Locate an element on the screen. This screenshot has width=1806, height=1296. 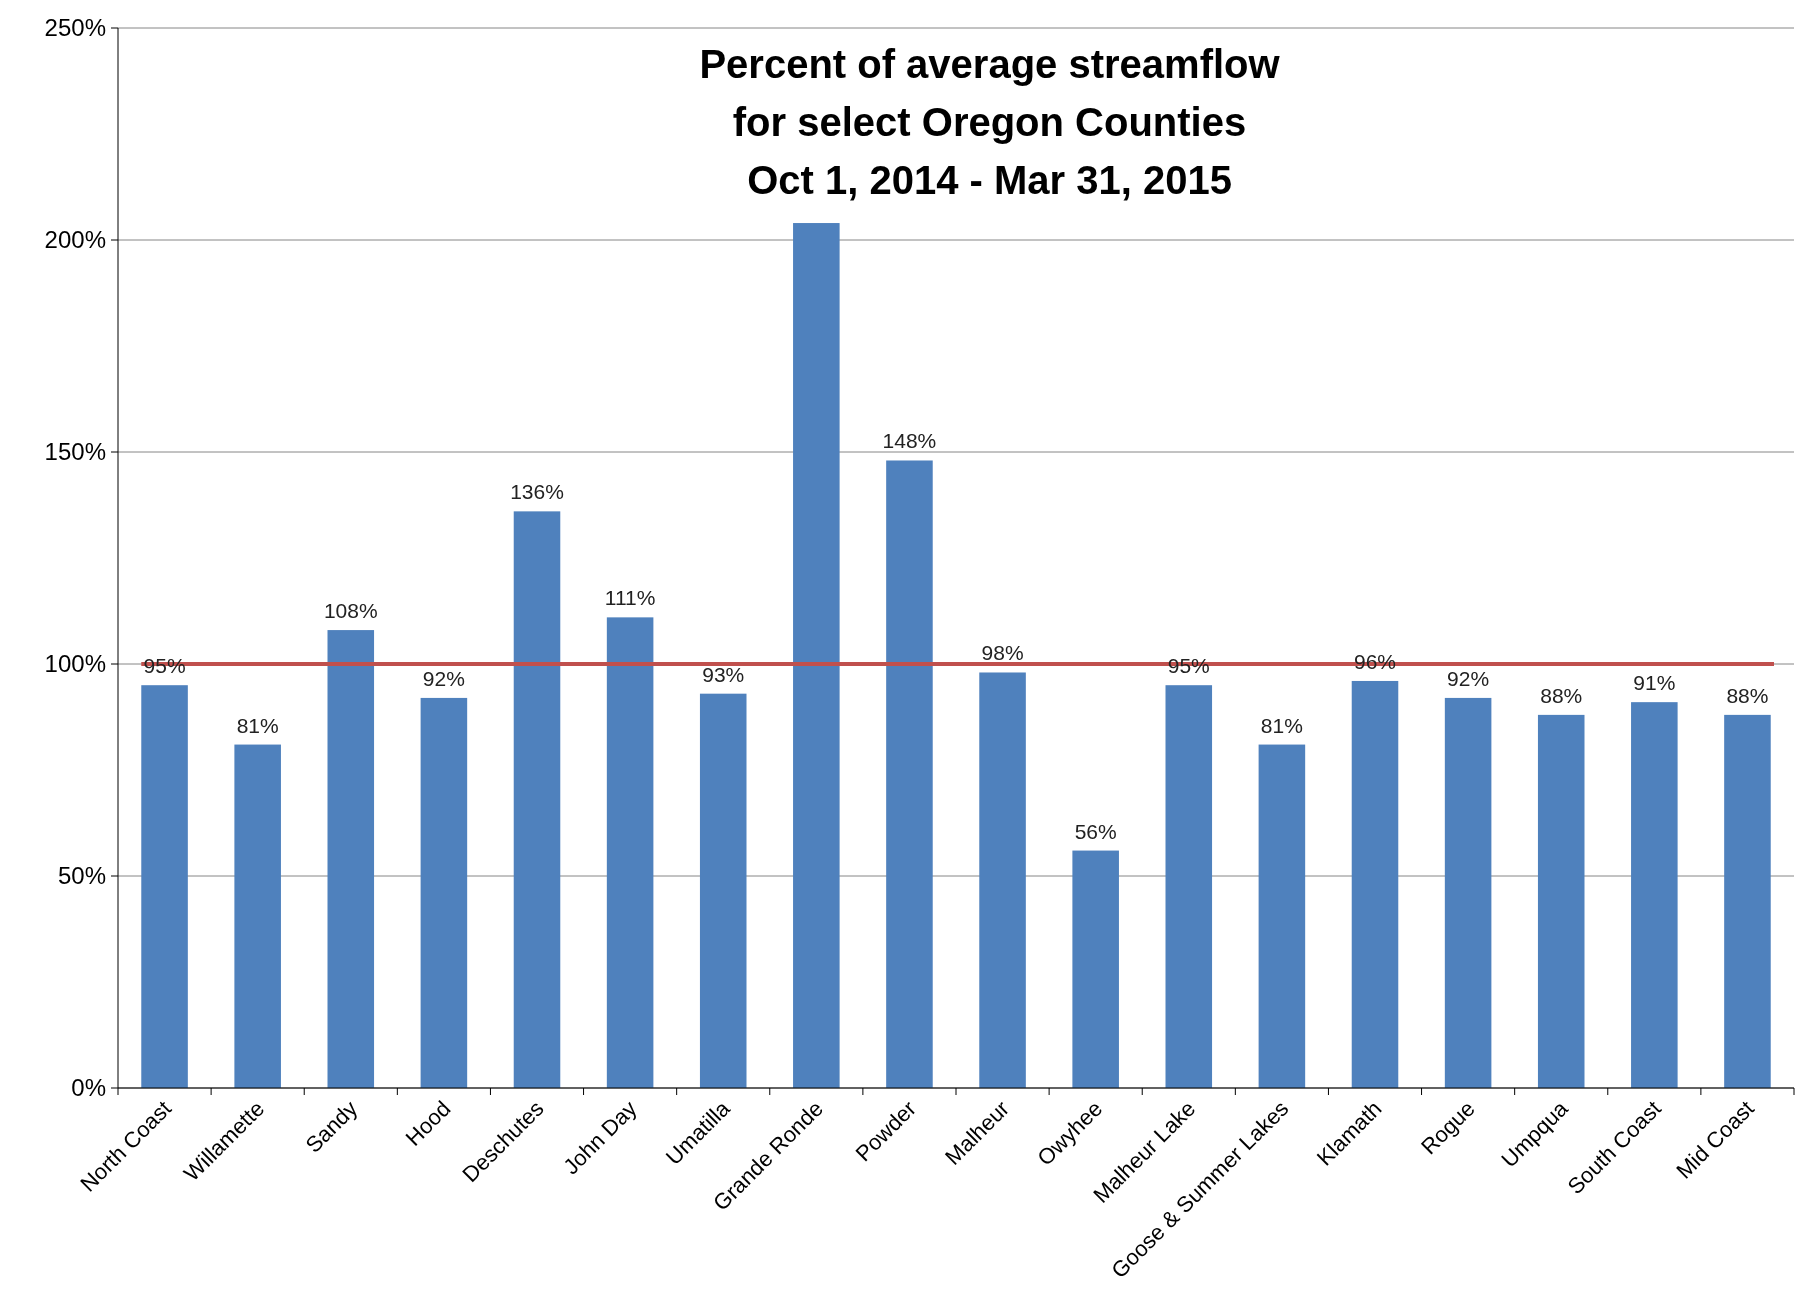
text: Percent of average streamflow for select Oregon Counties Oct 1, 2014 - Mar 31, 2015 is located at coordinates (990, 122).